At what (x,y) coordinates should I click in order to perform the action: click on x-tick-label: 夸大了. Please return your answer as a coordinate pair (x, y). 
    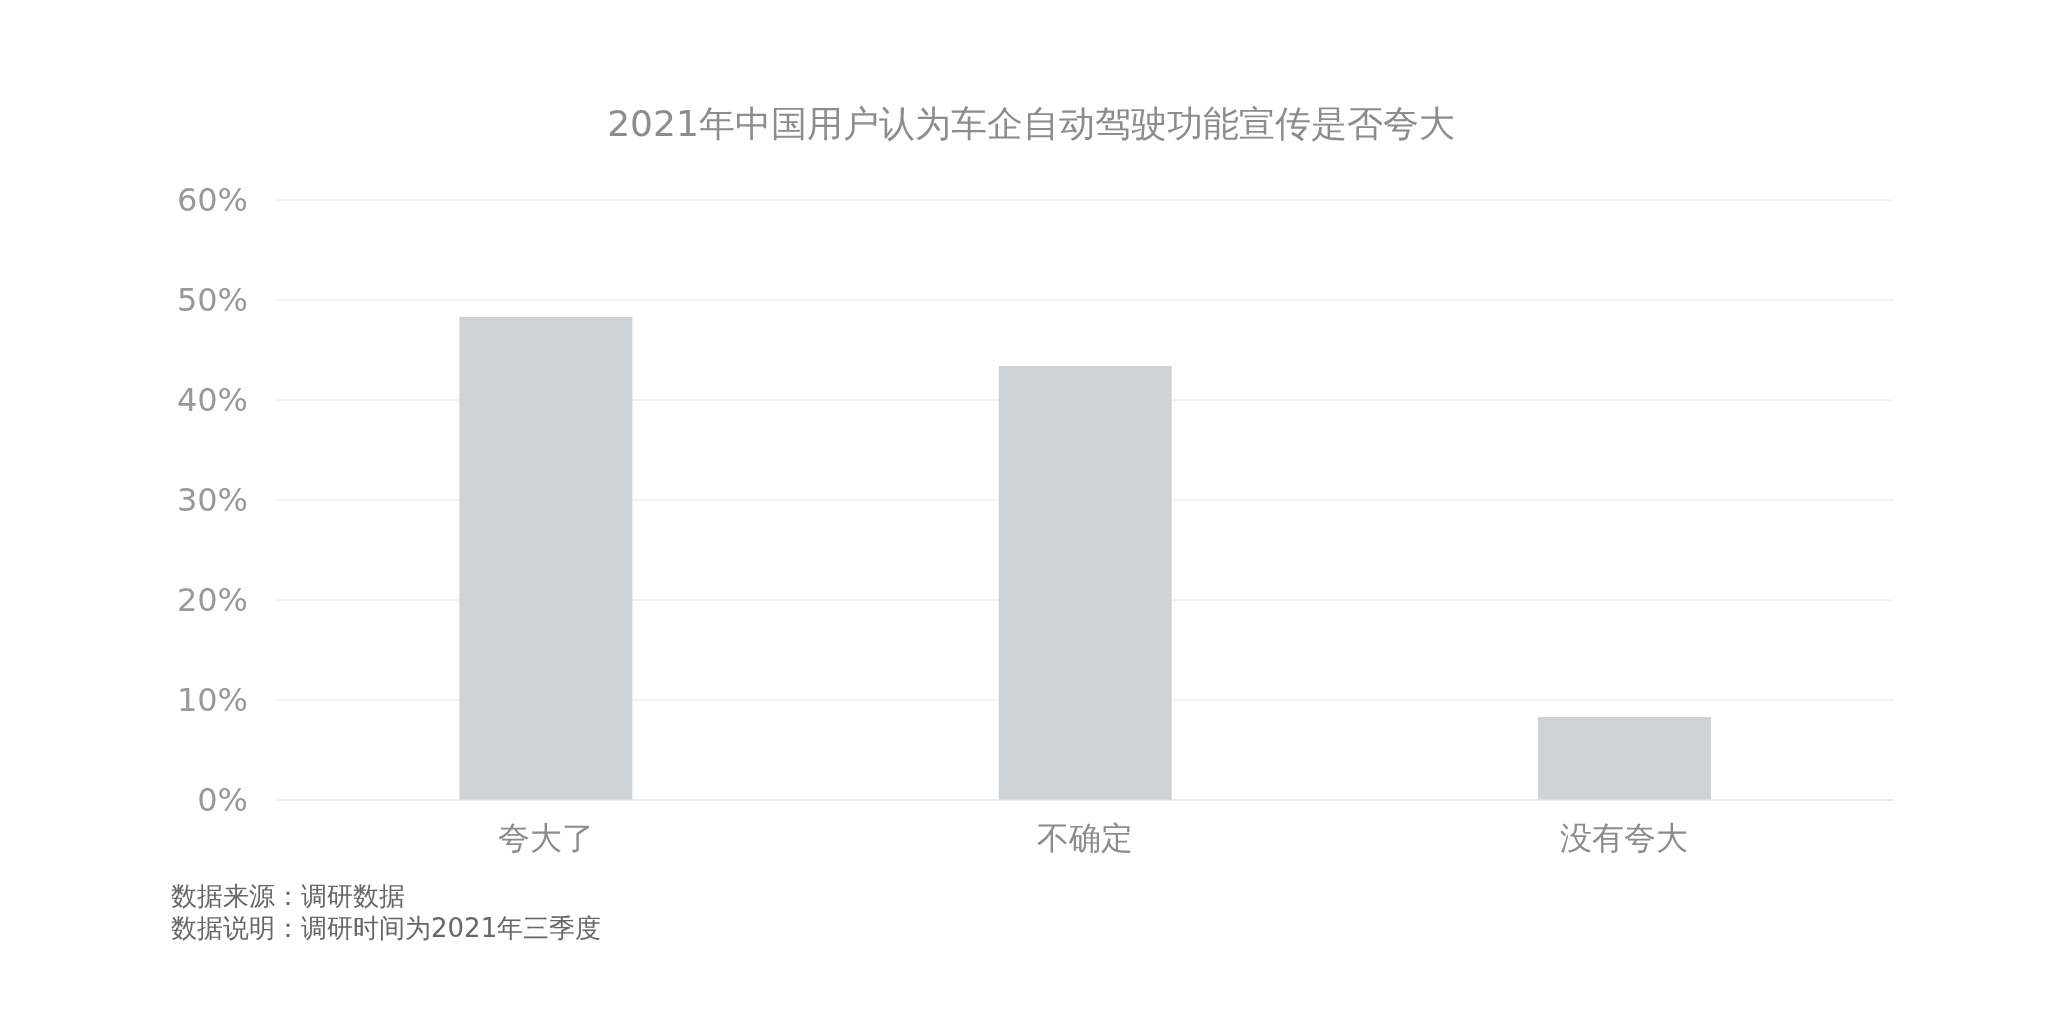
    Looking at the image, I should click on (545, 837).